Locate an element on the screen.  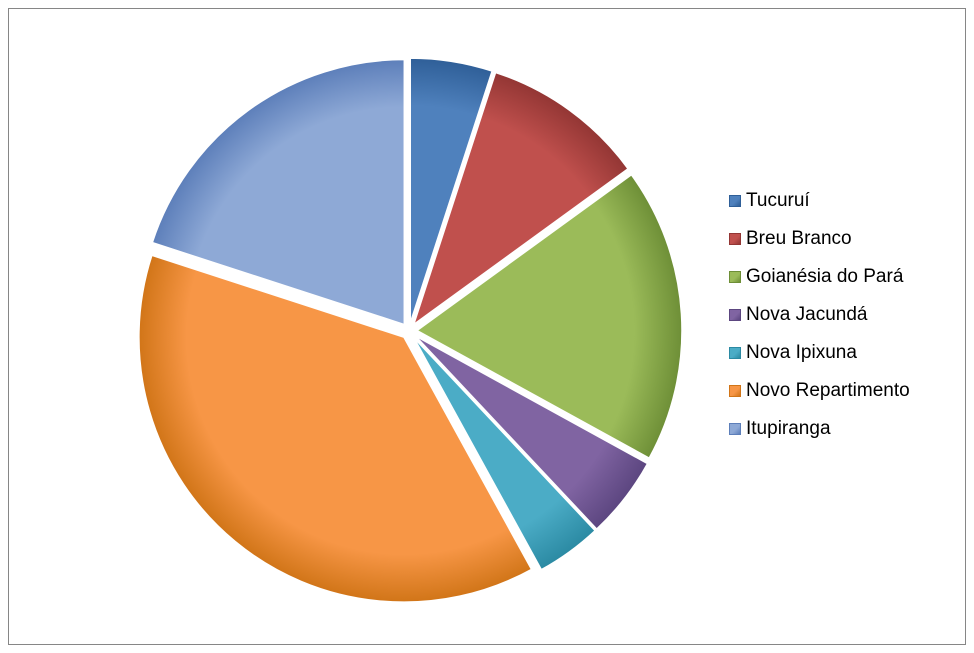
legend-item-breu-branco: Breu Branco is located at coordinates (819, 239).